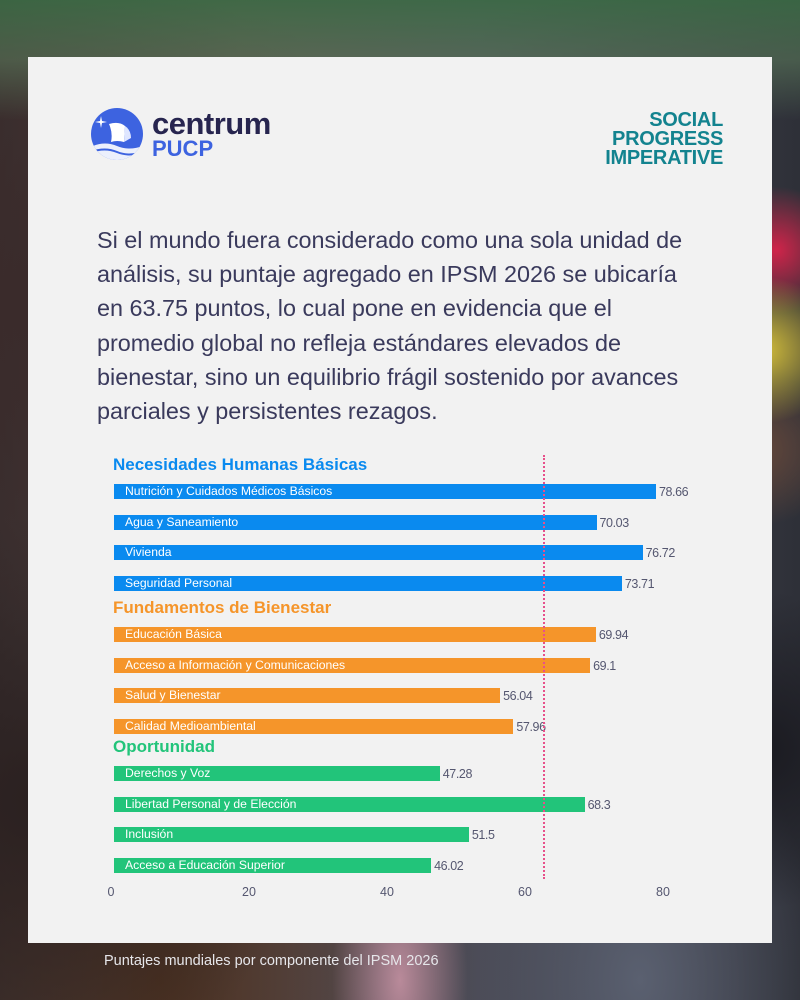  I want to click on bar-value-label: 56.04, so click(518, 696).